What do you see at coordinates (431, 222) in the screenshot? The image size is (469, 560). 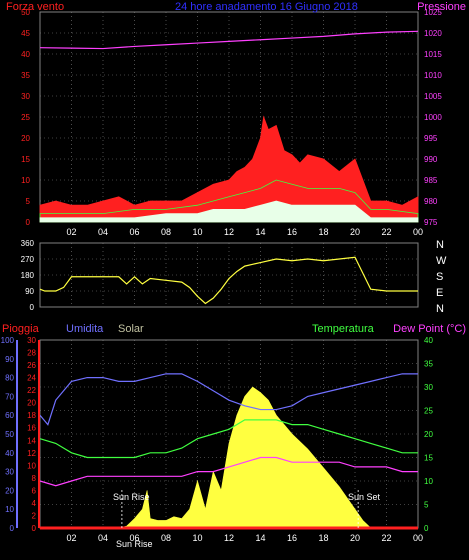 I see `pressure-tick-label: 975` at bounding box center [431, 222].